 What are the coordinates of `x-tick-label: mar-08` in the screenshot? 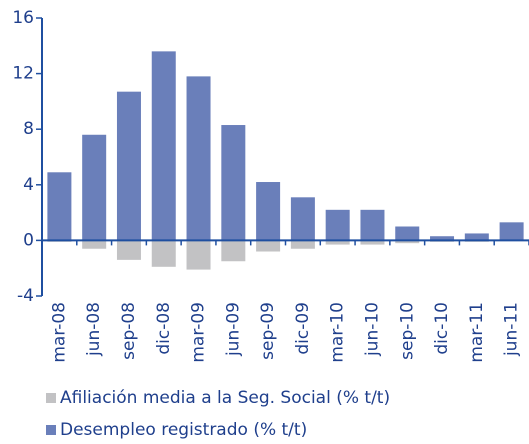 It's located at (59, 332).